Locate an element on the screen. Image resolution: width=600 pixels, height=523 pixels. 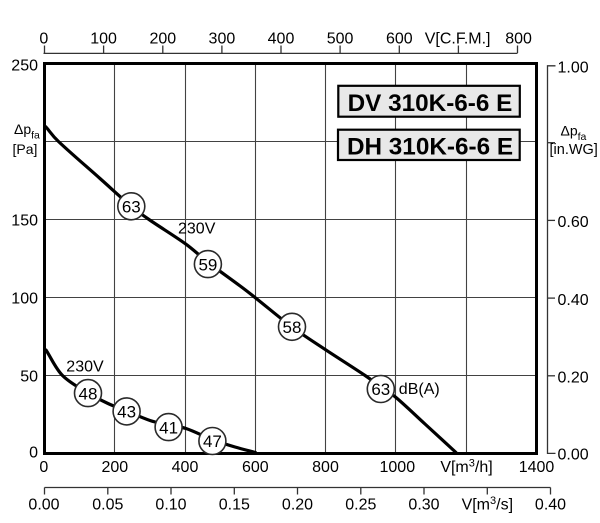
svg-text: 1000 is located at coordinates (398, 467).